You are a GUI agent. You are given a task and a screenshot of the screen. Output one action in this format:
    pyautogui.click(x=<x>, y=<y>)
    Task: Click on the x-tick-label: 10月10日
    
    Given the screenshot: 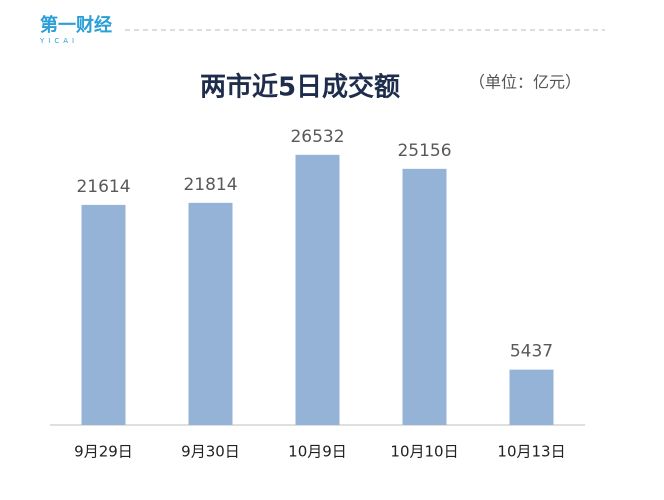 What is the action you would take?
    pyautogui.click(x=424, y=452)
    